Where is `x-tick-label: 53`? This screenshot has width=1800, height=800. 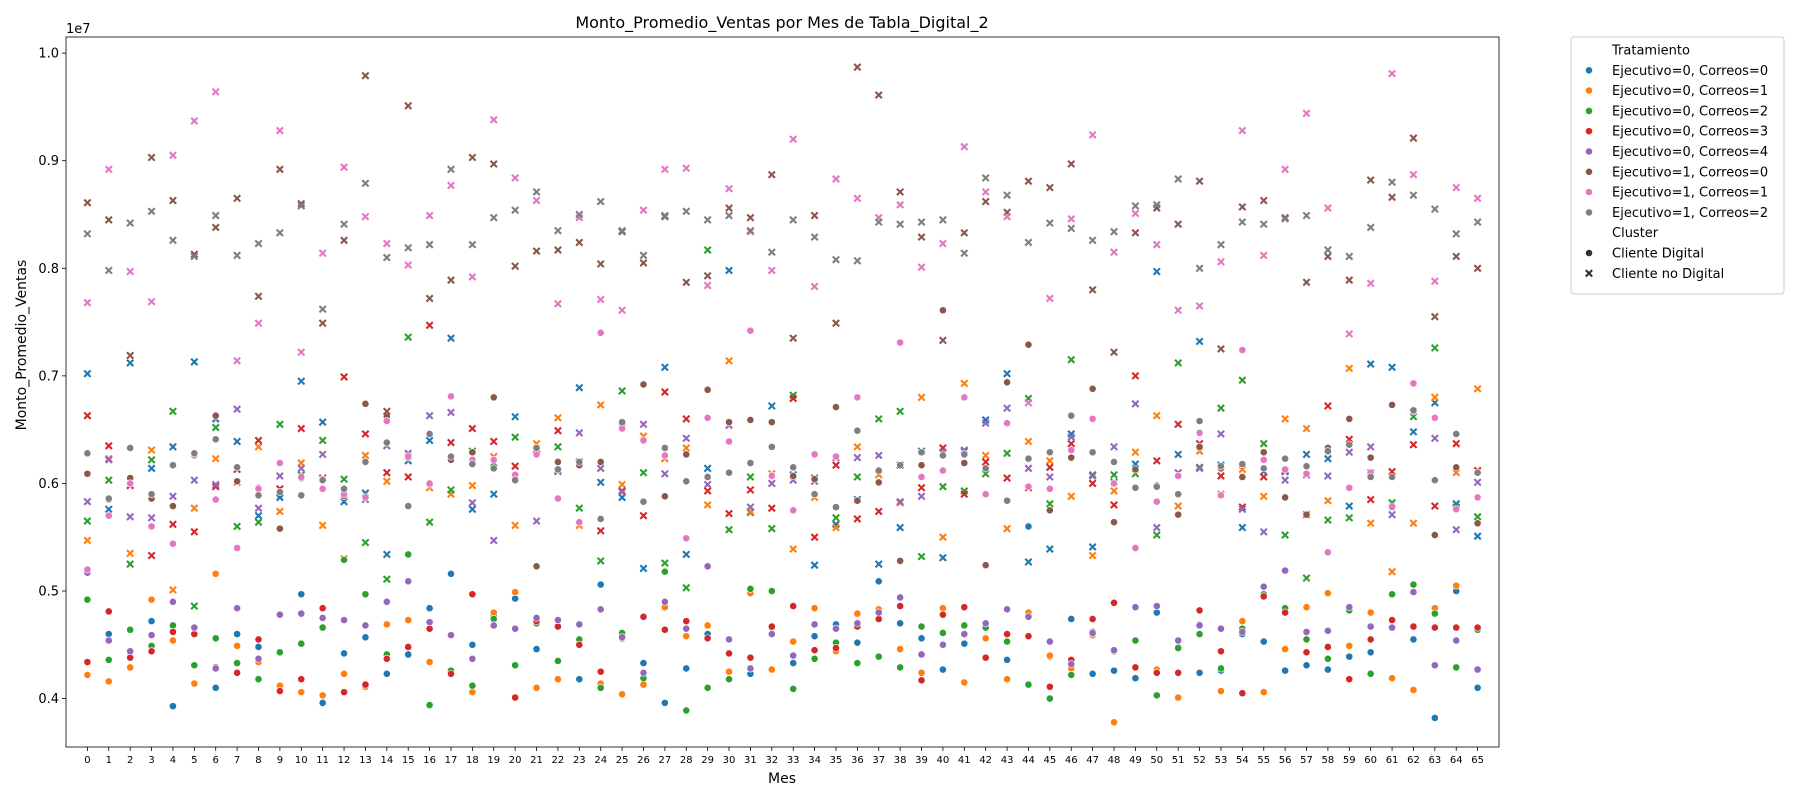
x-tick-label: 53 is located at coordinates (1221, 760).